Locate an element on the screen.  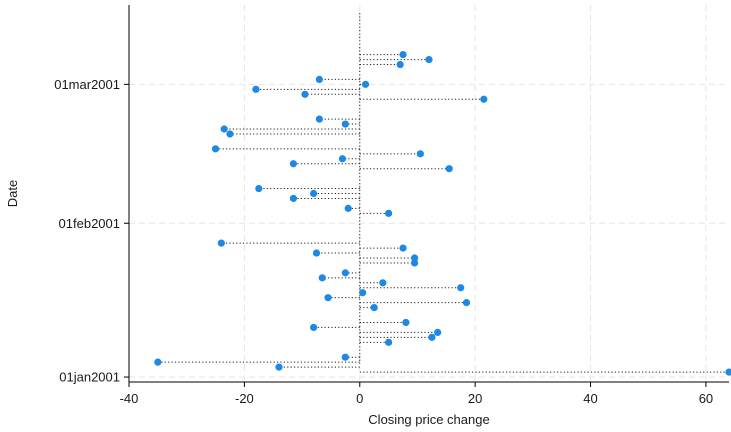
y-tick-label: 01feb2001 is located at coordinates (89, 223).